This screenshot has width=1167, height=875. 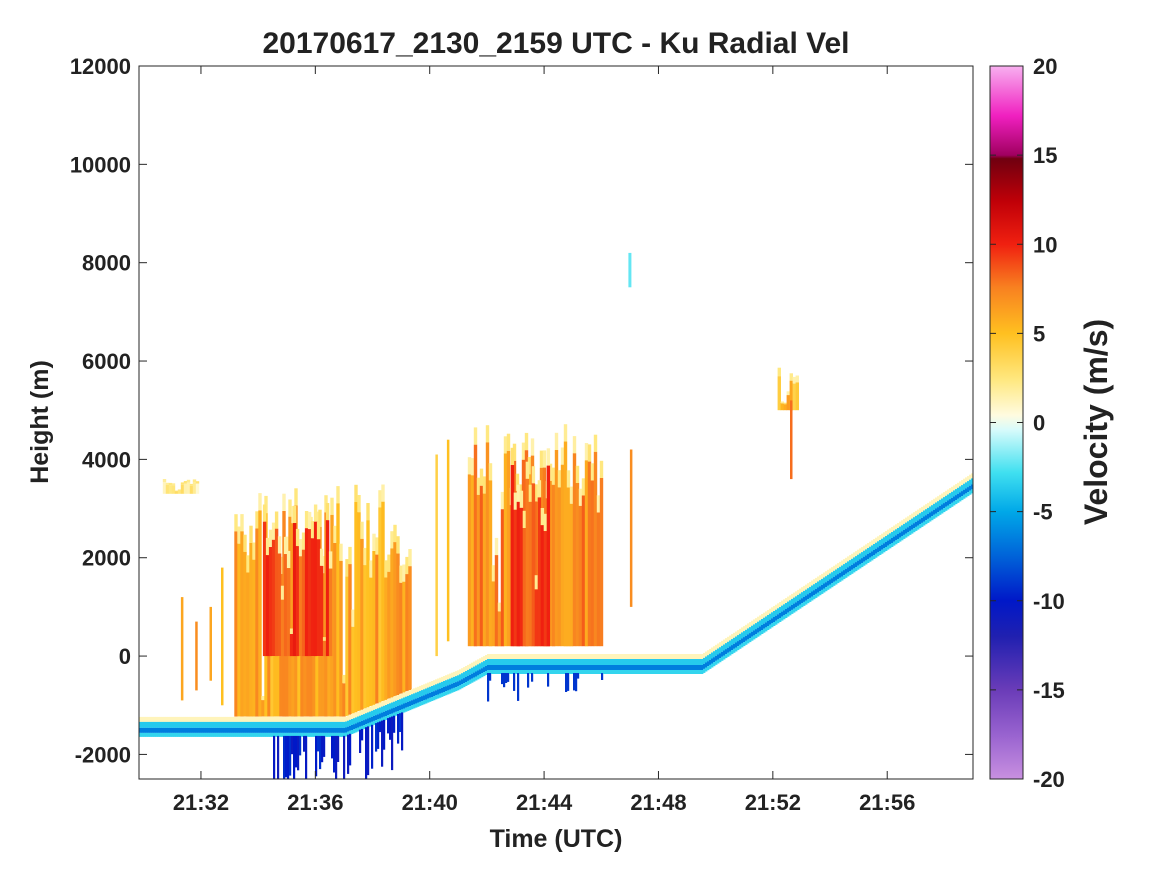 I want to click on y-tick-label: 6000, so click(x=106, y=361).